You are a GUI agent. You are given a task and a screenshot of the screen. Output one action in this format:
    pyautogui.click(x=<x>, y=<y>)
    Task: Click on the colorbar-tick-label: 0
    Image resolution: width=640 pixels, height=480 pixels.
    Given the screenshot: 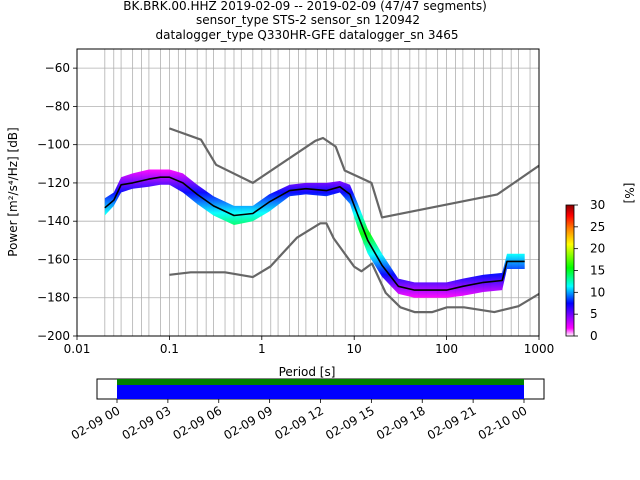 What is the action you would take?
    pyautogui.click(x=594, y=336)
    